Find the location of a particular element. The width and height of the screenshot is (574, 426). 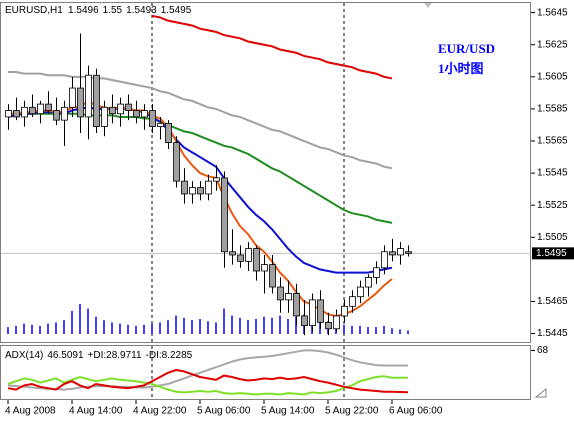

adx-name: ADX(14) is located at coordinates (24, 355).